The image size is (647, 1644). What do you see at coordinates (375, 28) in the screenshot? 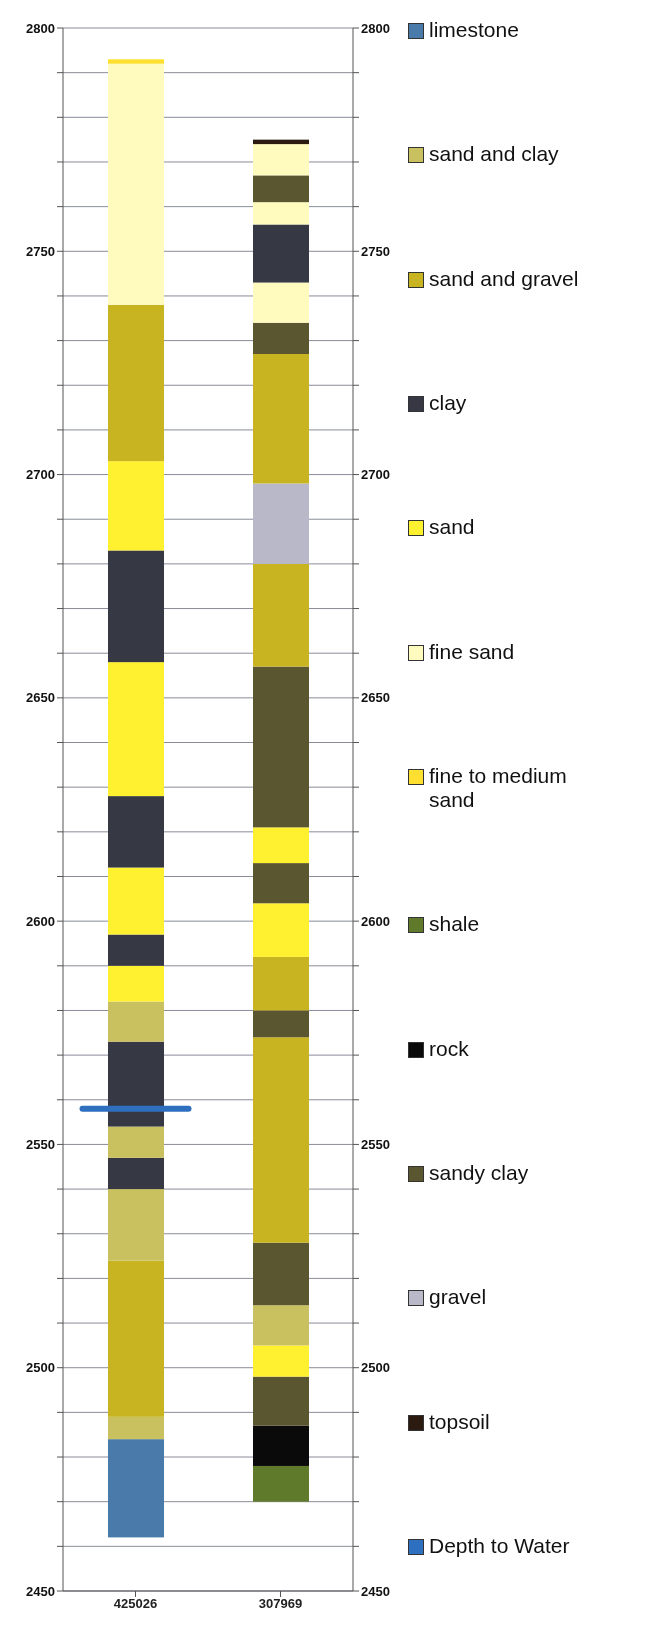
I see `y2-tick-label: 2800` at bounding box center [375, 28].